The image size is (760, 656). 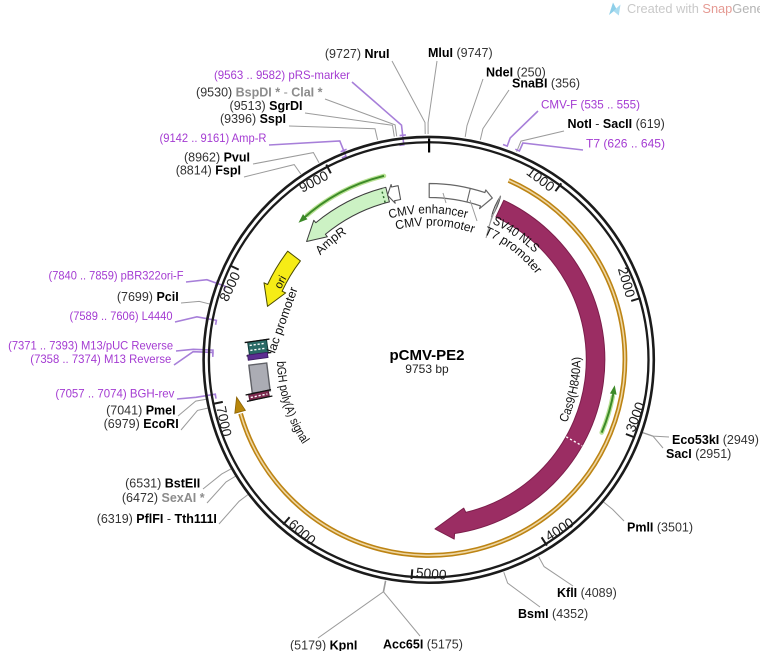 I want to click on svg-text: (9530) BspDI * - ClaI *, so click(x=259, y=93).